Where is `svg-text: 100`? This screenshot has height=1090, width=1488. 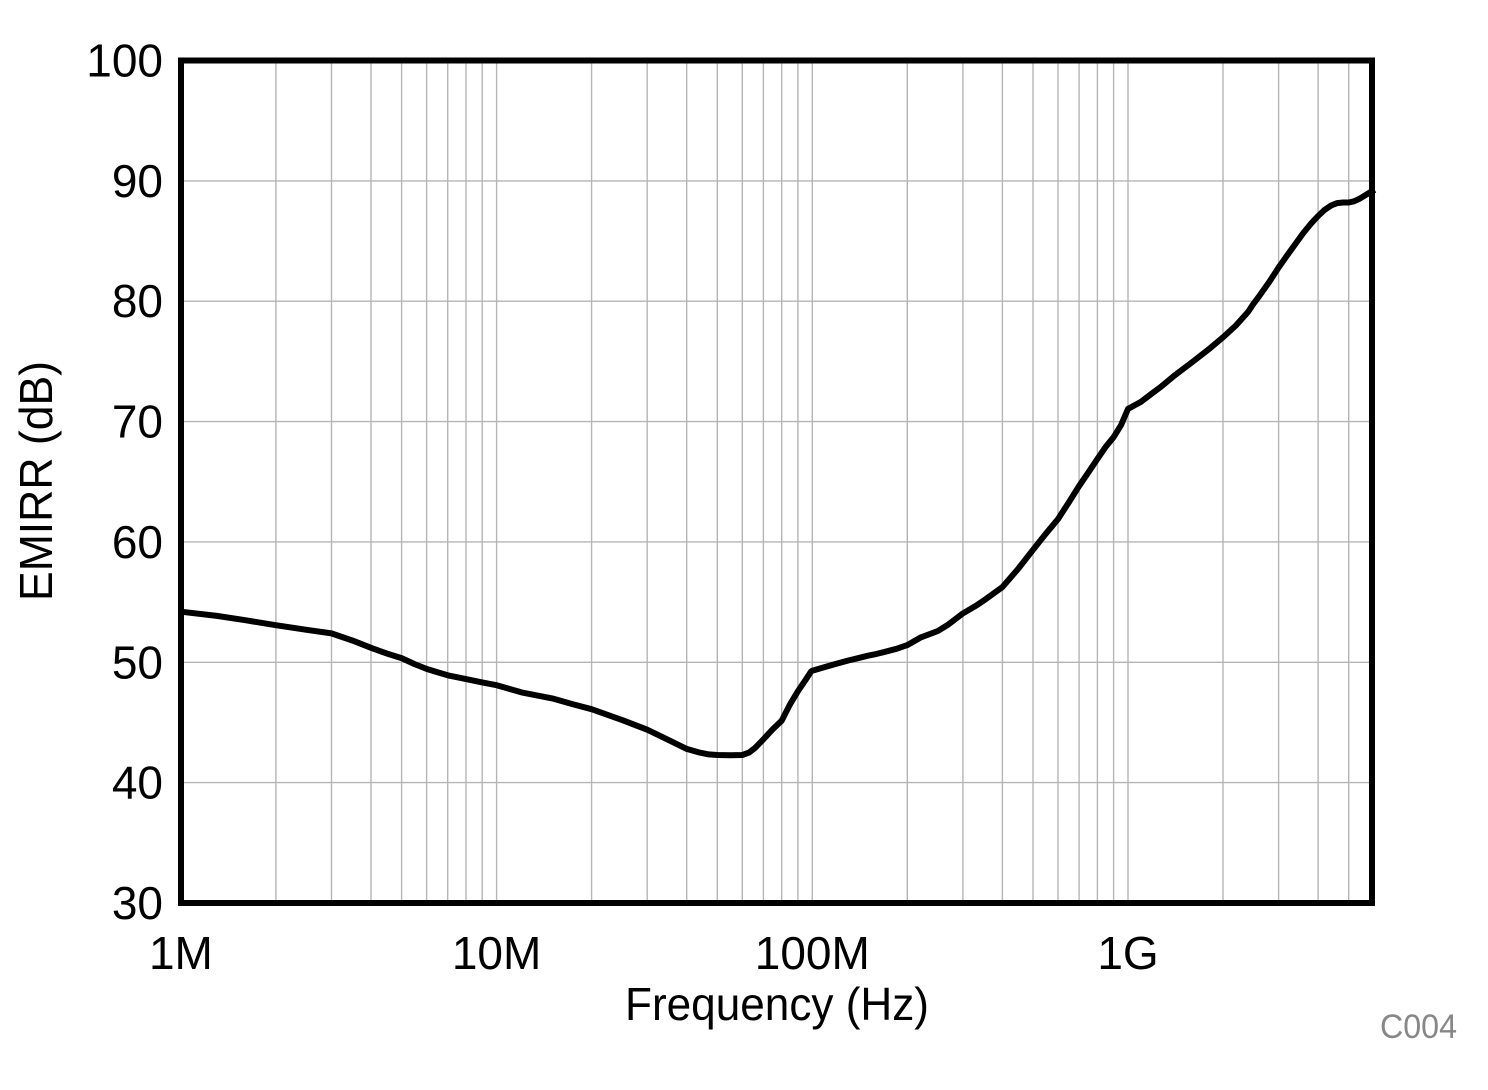
svg-text: 100 is located at coordinates (124, 61).